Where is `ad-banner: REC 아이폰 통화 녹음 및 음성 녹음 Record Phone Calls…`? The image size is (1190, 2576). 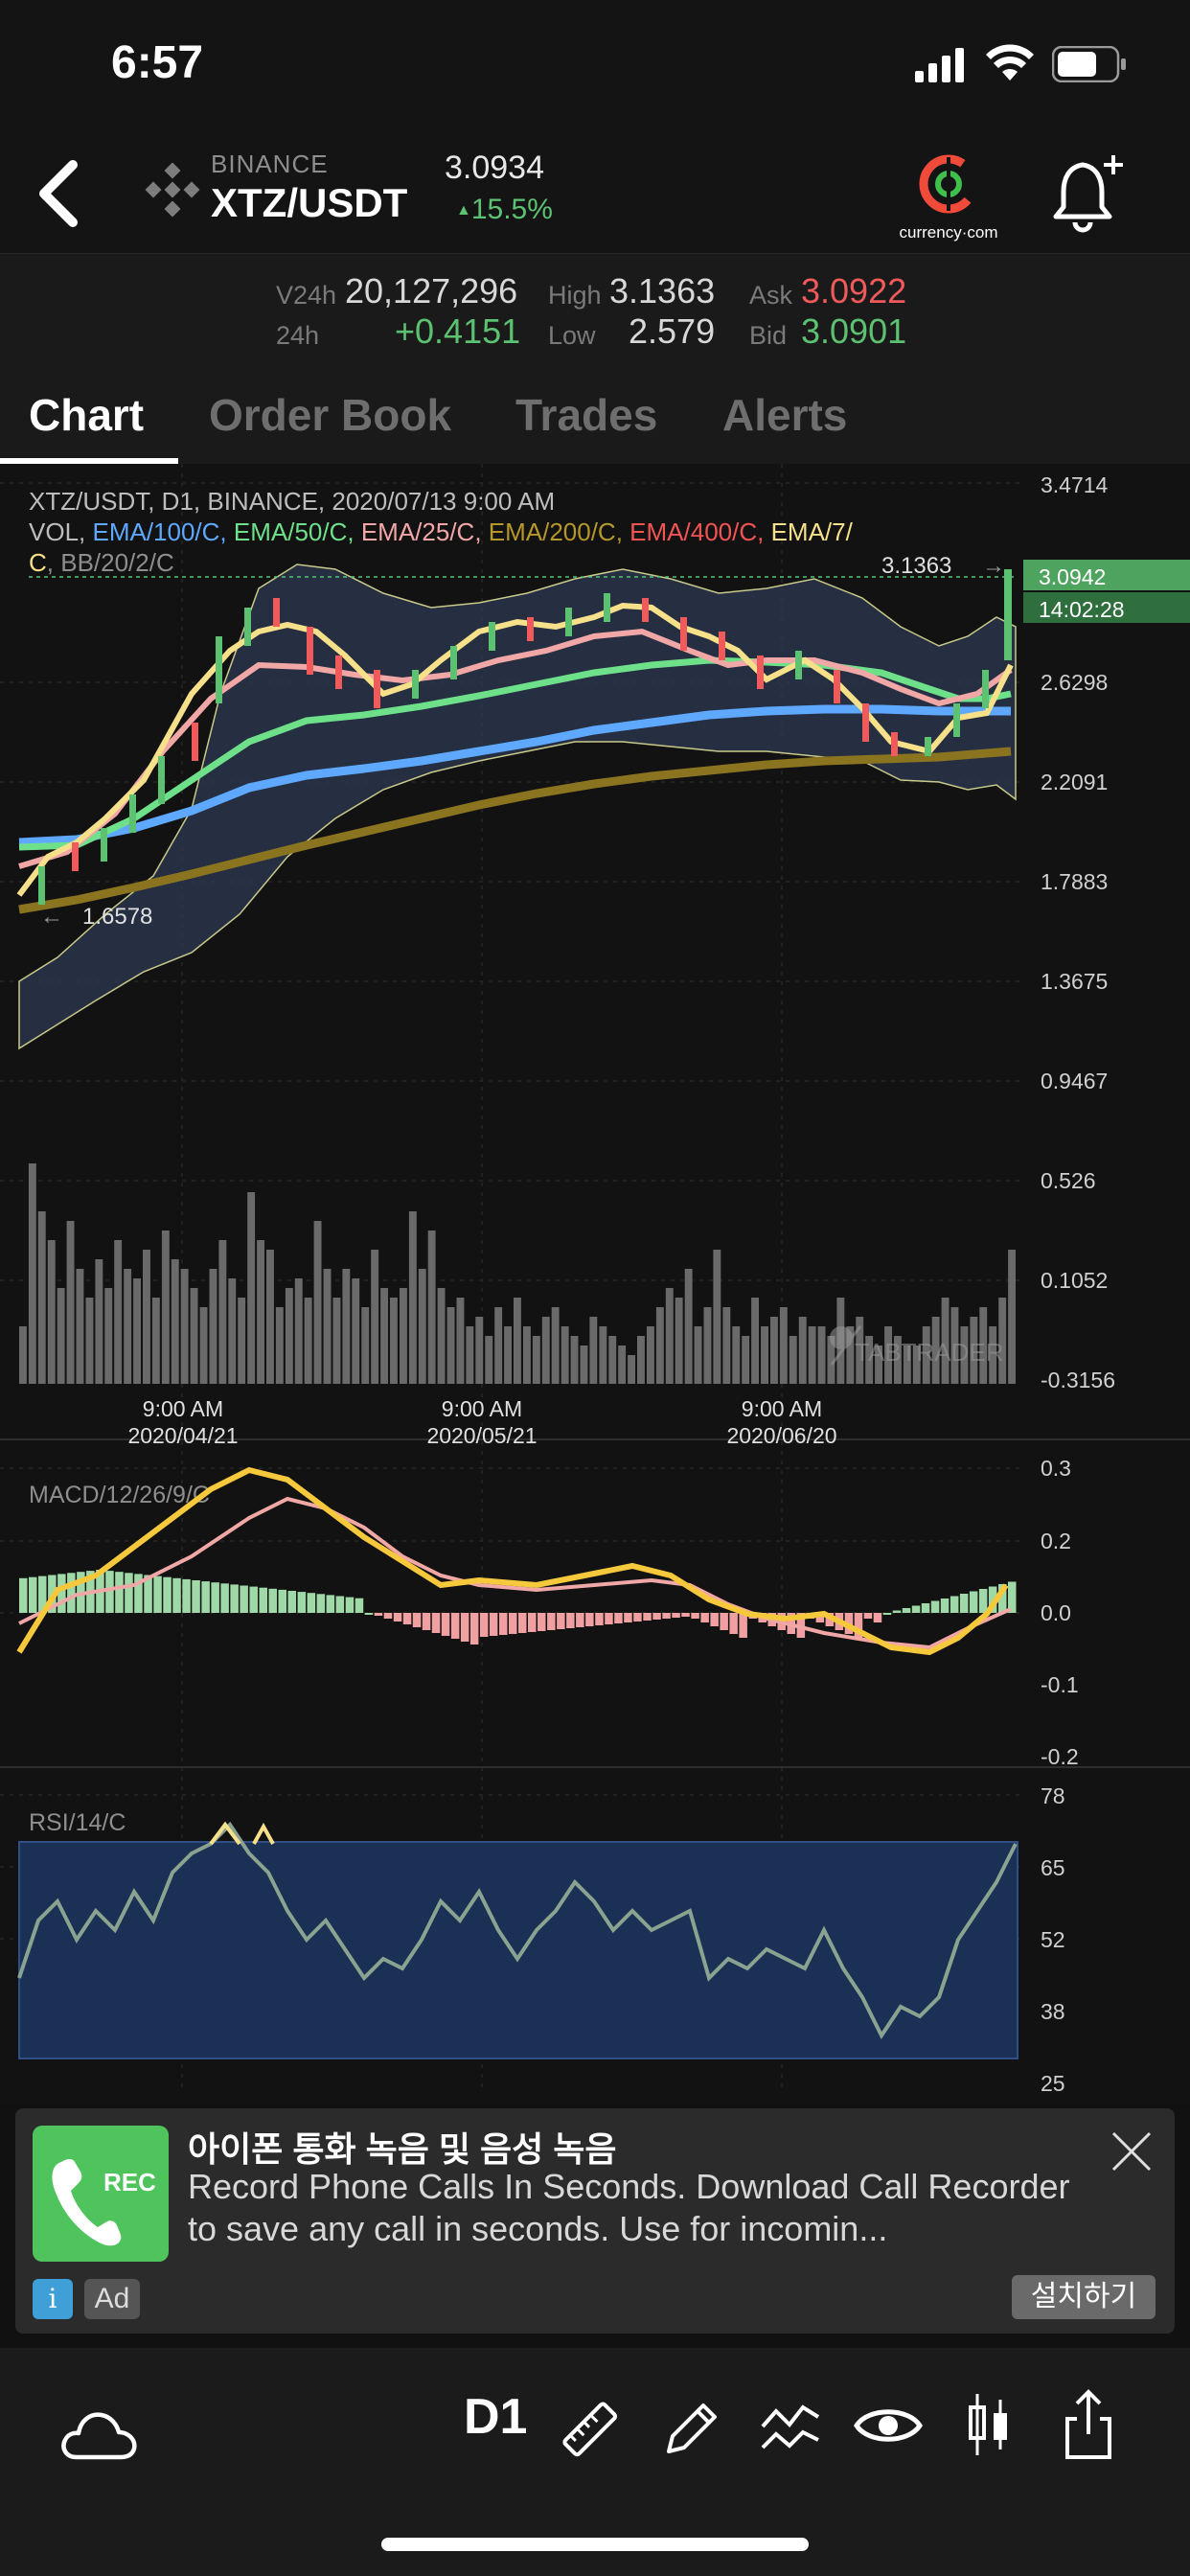 ad-banner: REC 아이폰 통화 녹음 및 음성 녹음 Record Phone Calls… is located at coordinates (595, 2221).